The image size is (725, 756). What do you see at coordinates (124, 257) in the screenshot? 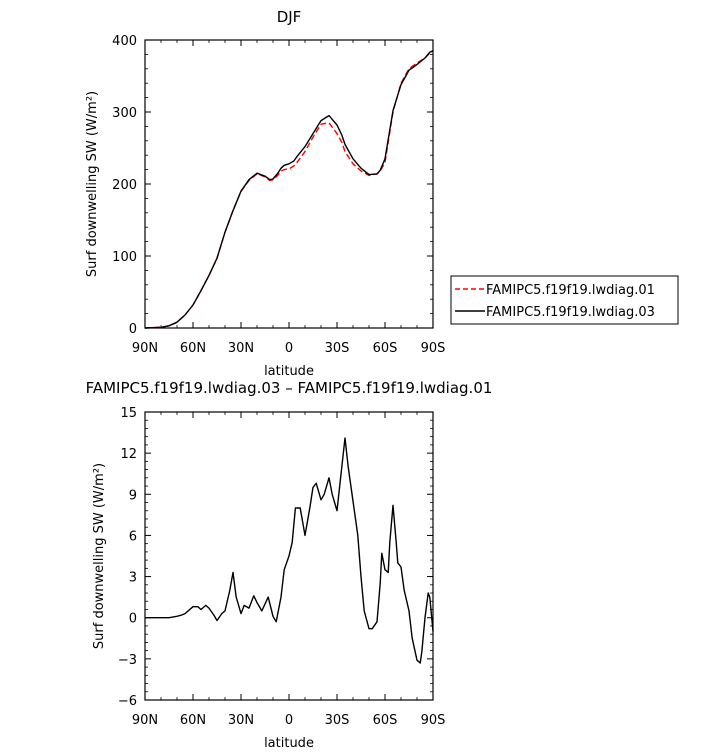
I see `y-tick-label: 100` at bounding box center [124, 257].